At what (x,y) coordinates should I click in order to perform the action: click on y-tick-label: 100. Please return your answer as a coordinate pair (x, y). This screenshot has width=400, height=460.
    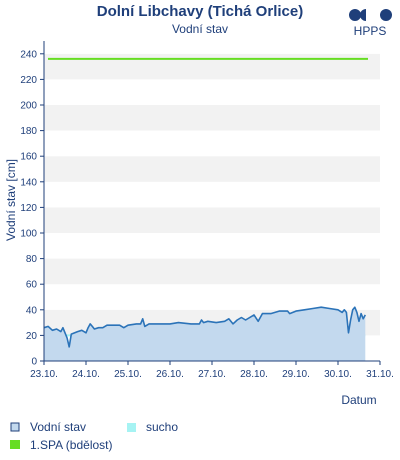
    Looking at the image, I should click on (28, 234).